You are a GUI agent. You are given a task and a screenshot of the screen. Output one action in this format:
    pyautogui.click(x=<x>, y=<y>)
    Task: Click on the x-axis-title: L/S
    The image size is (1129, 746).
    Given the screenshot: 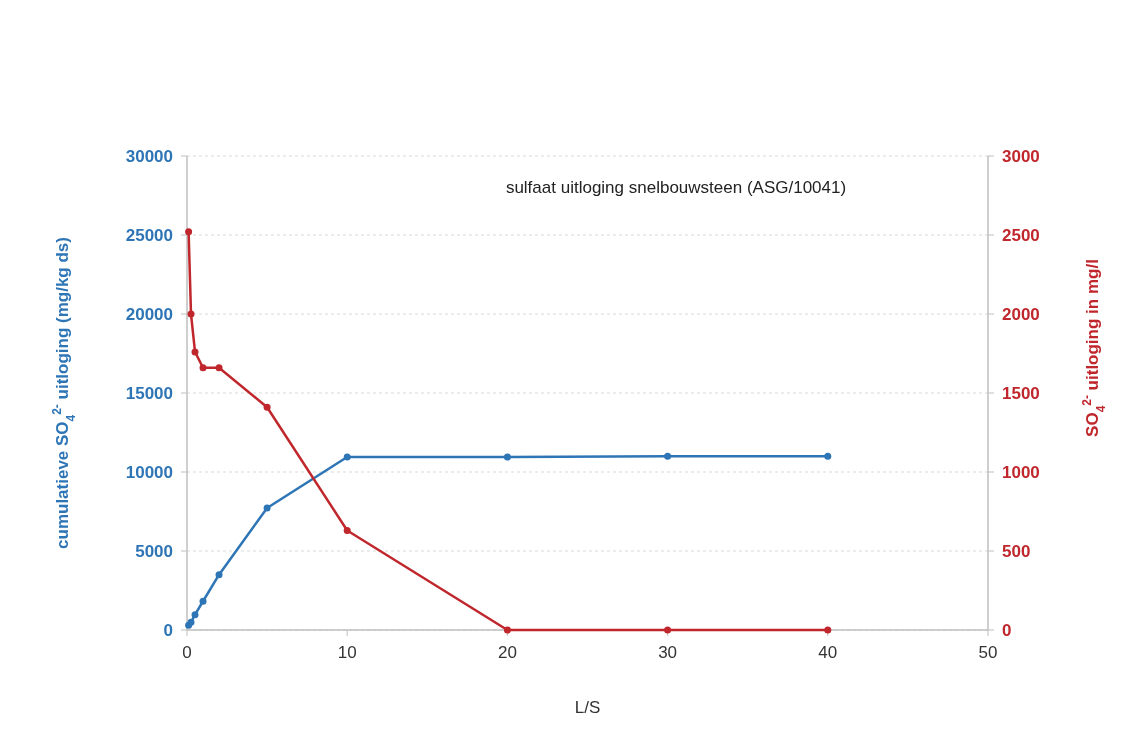 What is the action you would take?
    pyautogui.click(x=587, y=707)
    